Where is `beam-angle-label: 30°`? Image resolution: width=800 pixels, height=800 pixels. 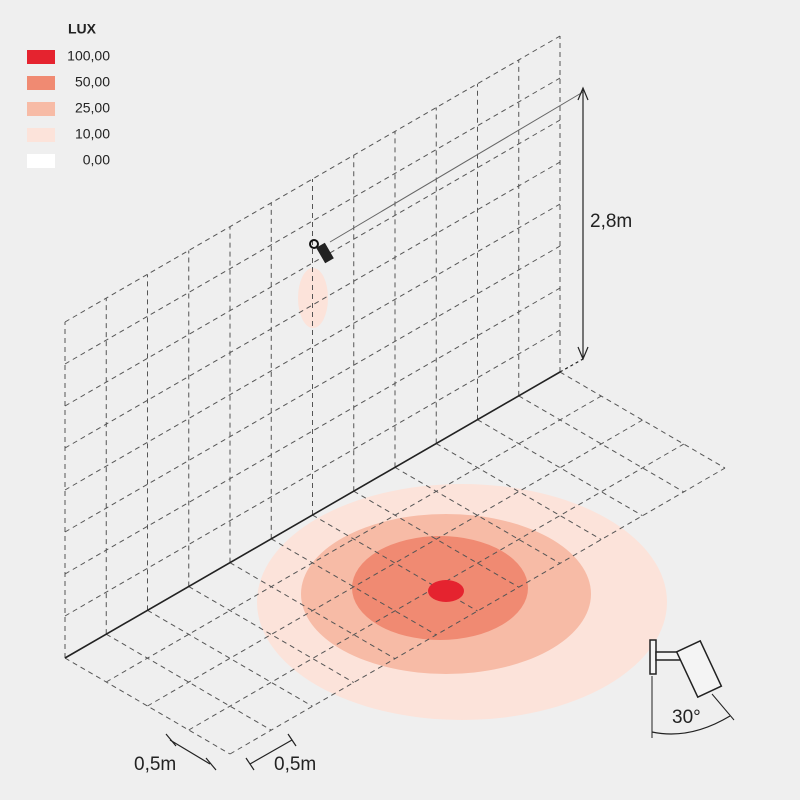
beam-angle-label: 30° is located at coordinates (686, 717).